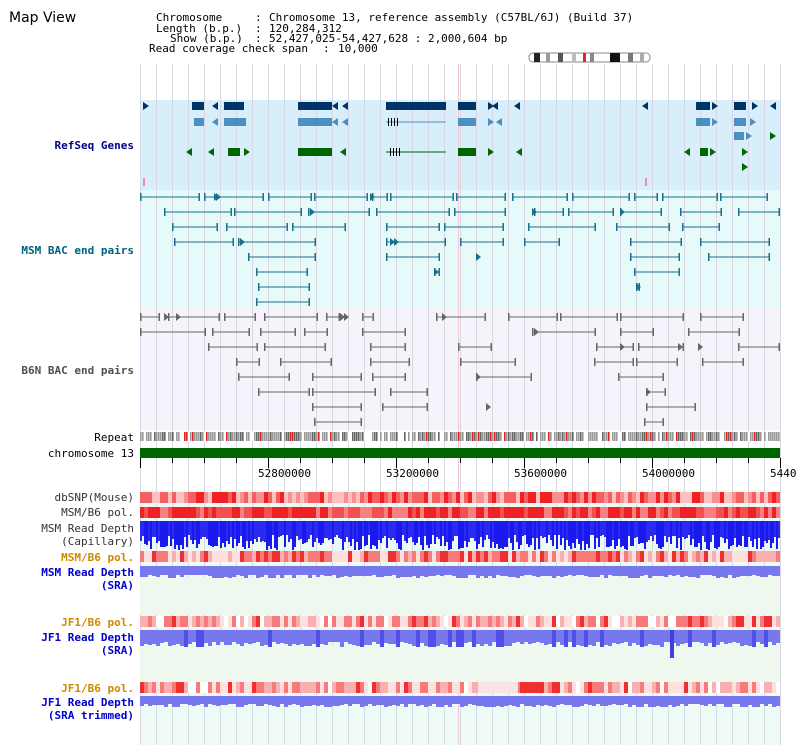 This screenshot has width=800, height=745. What do you see at coordinates (97, 688) in the screenshot?
I see `track-label-jf1-b6-pol-2: JF1/B6 pol.` at bounding box center [97, 688].